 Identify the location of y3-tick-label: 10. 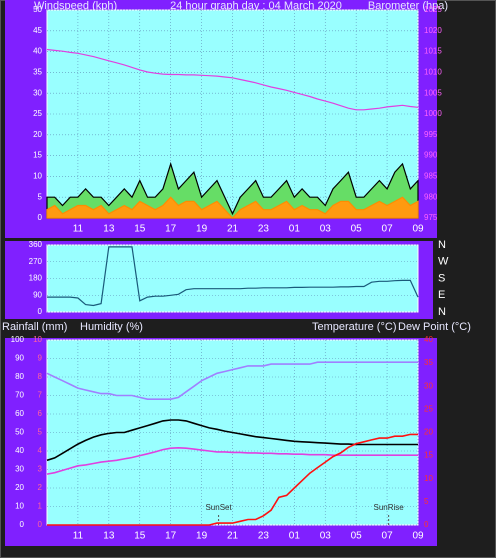
(37, 339).